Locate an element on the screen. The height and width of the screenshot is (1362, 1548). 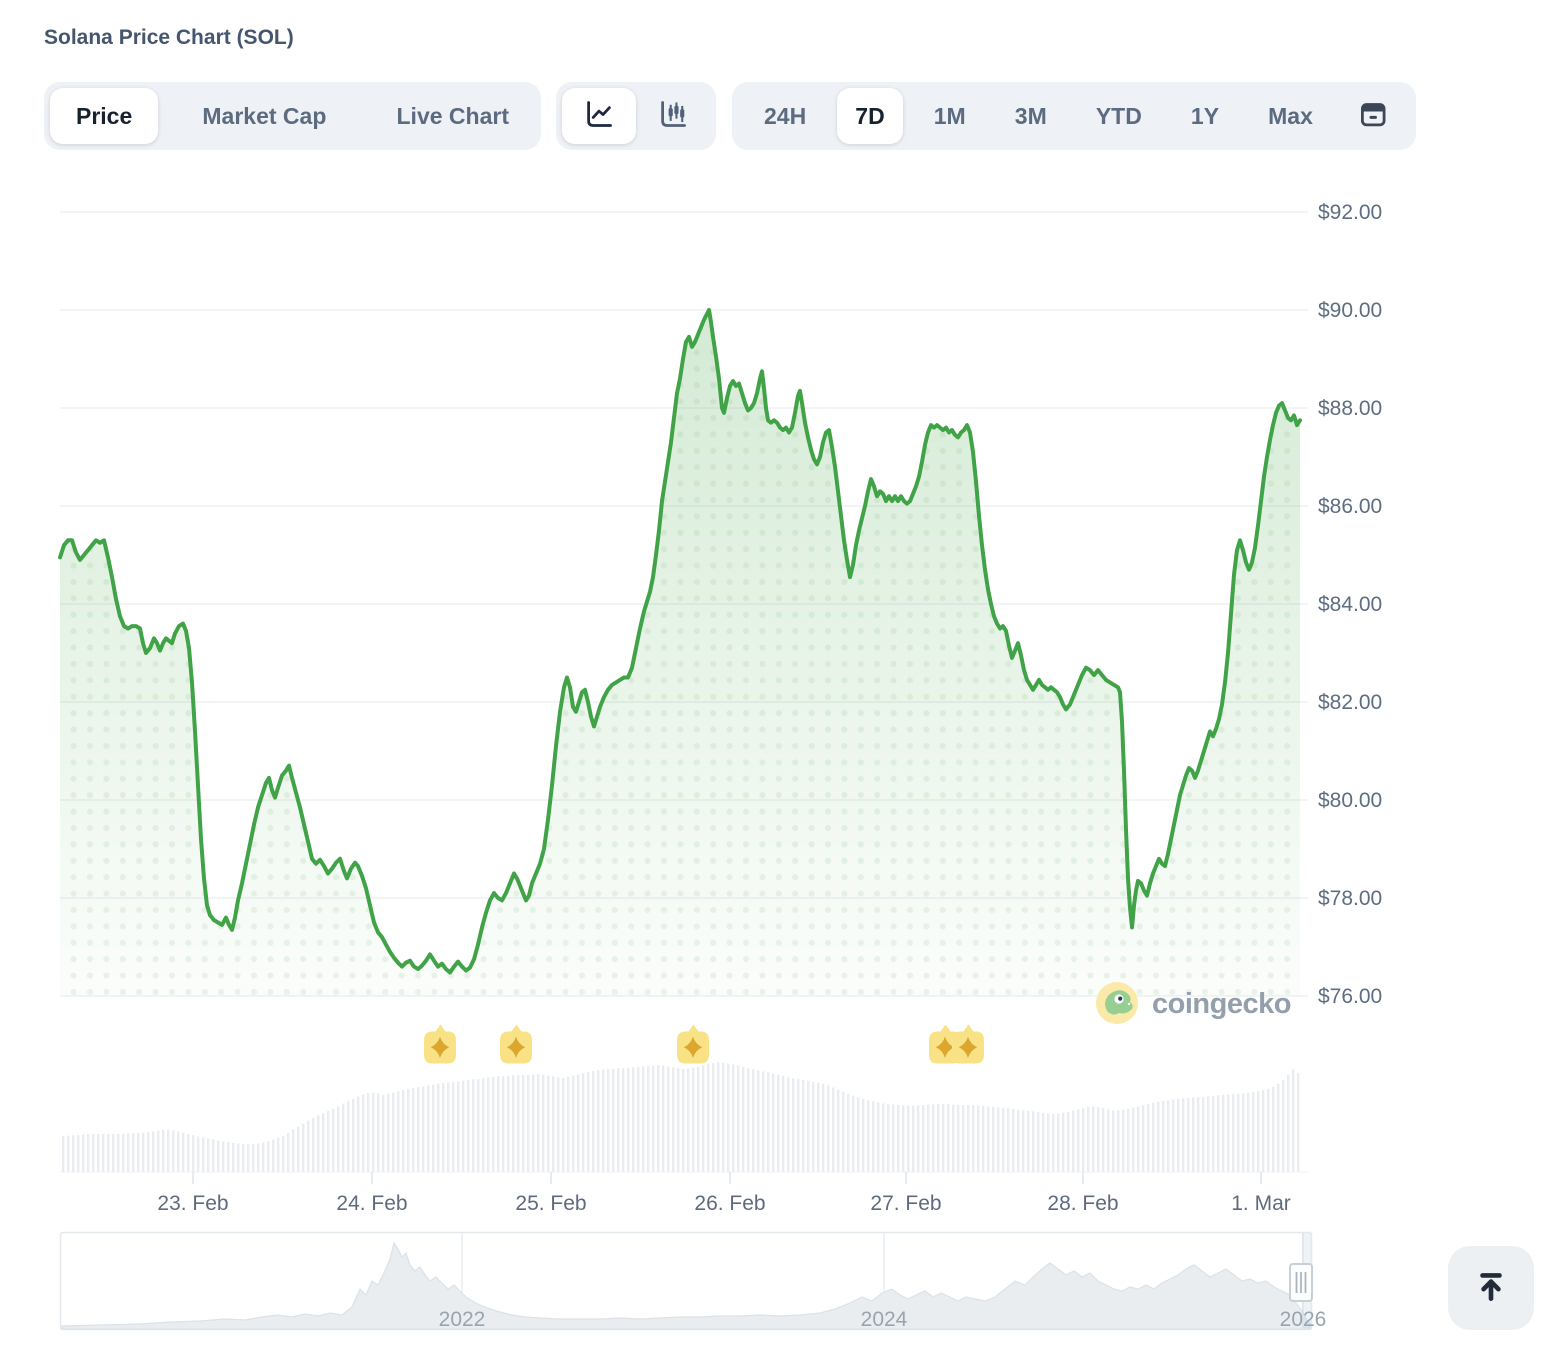
candlestick-chart-icon is located at coordinates (673, 116).